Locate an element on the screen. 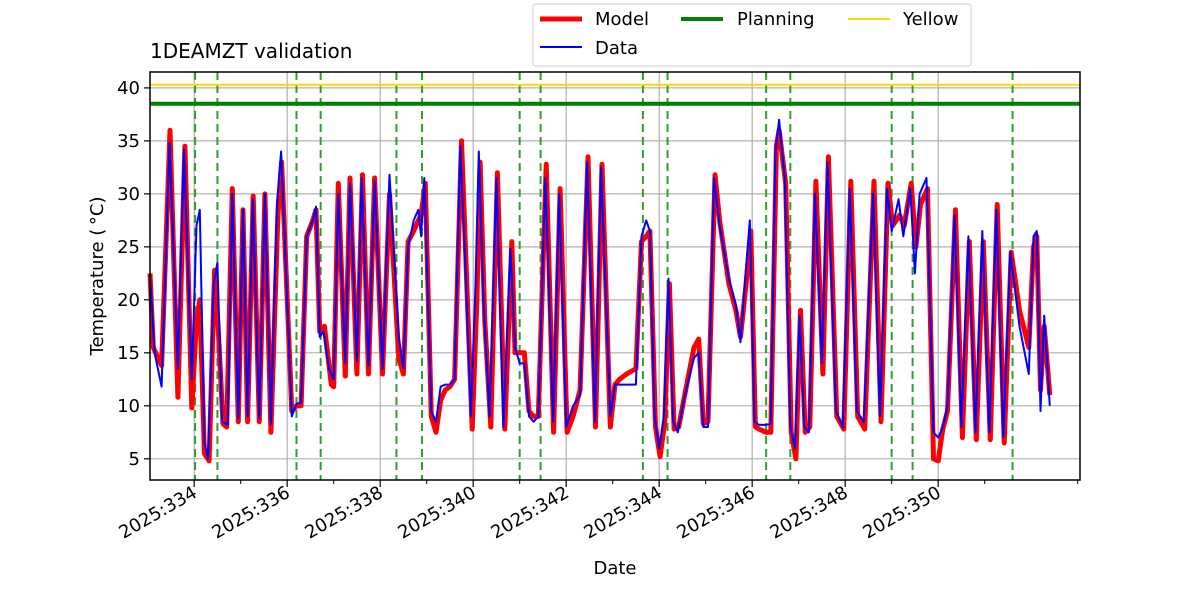 The height and width of the screenshot is (600, 1200). x-axis-label: Date is located at coordinates (614, 568).